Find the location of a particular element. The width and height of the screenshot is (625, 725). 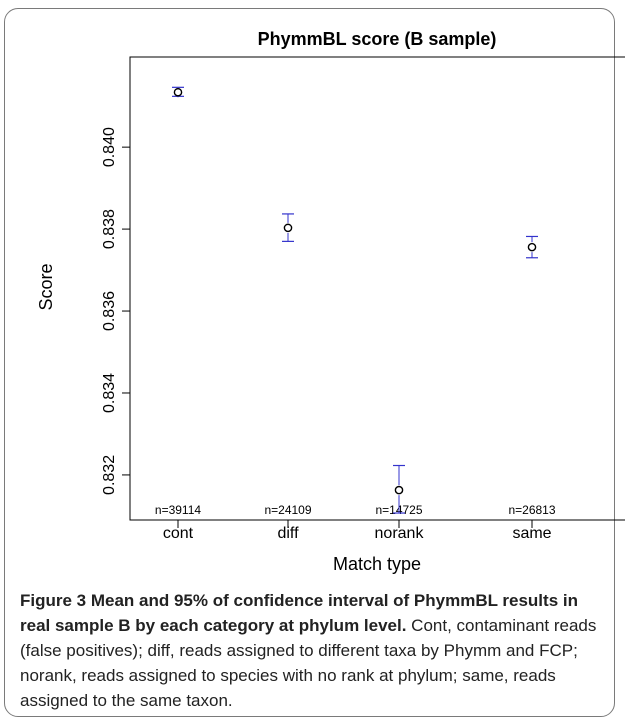

x-axis: cont diff norank same is located at coordinates (357, 531).